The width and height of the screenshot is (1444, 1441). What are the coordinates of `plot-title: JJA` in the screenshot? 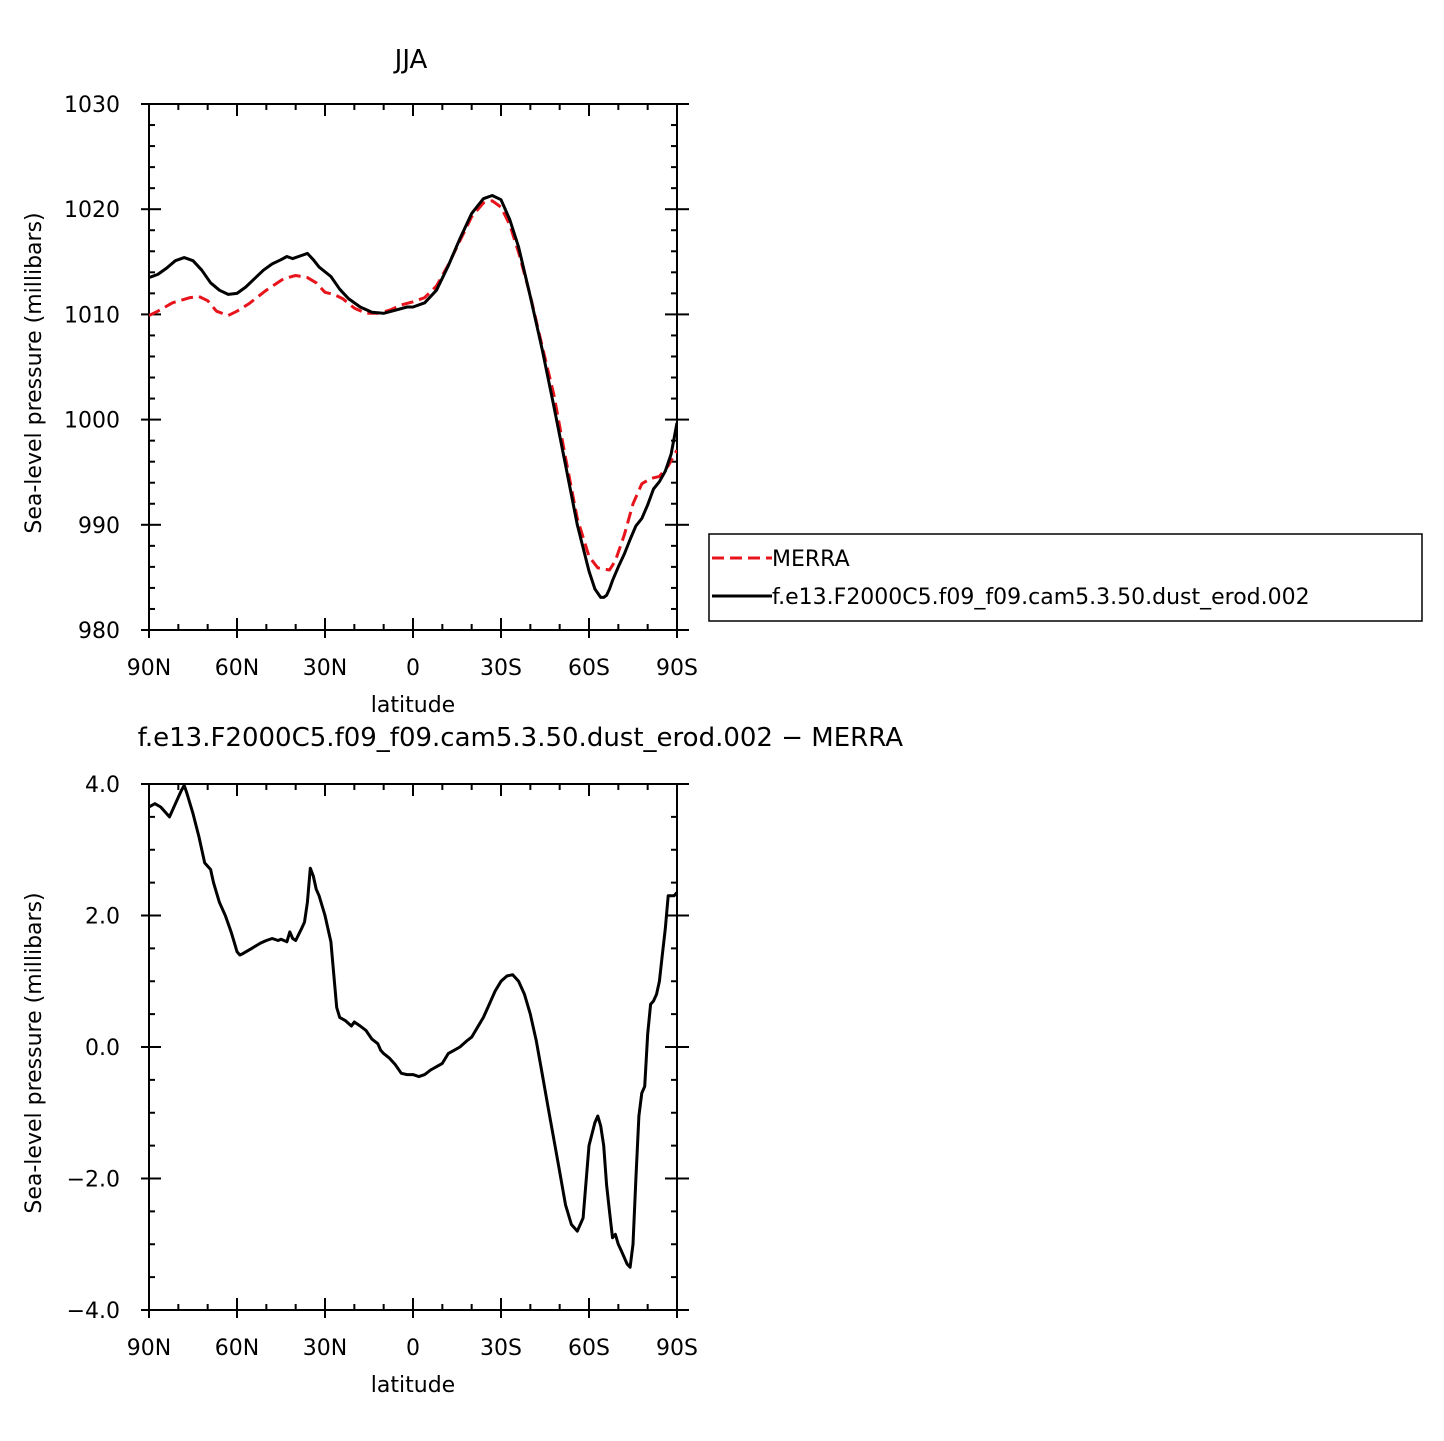 It's located at (410, 60).